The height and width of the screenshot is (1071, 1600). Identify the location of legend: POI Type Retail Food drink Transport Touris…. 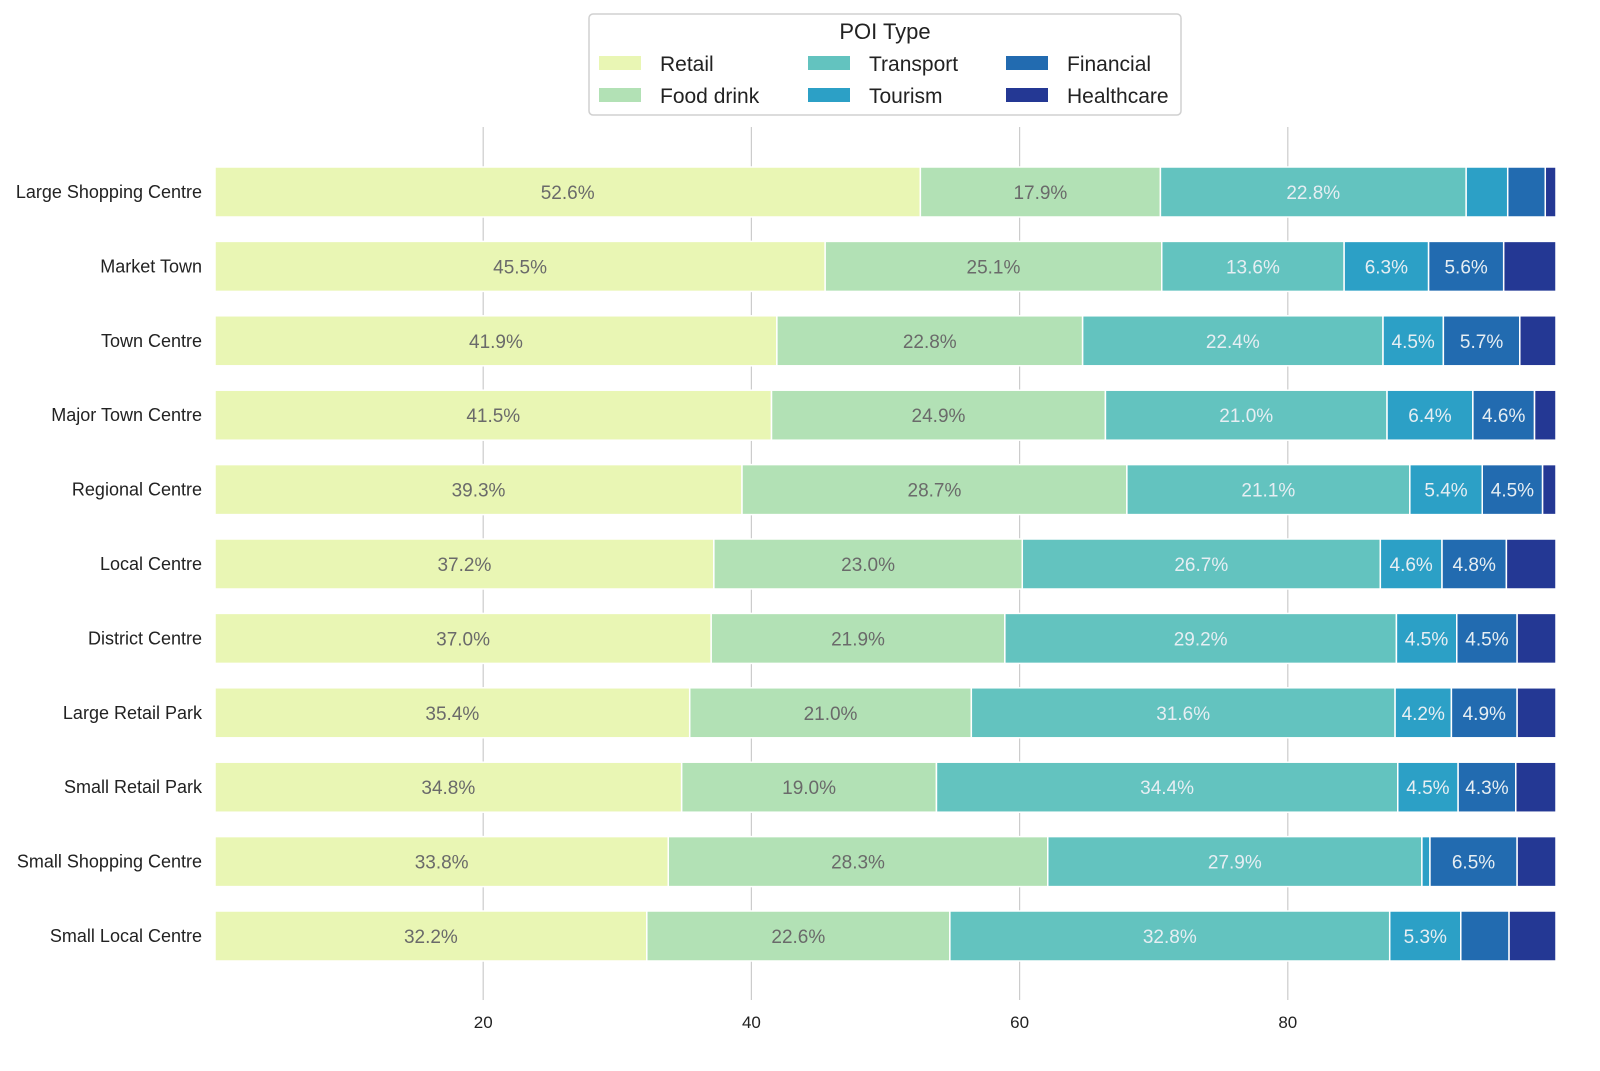
(885, 64).